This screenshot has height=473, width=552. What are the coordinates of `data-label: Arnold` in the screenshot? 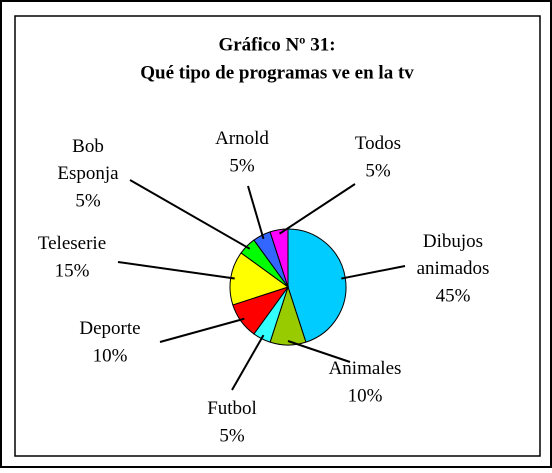 It's located at (242, 138).